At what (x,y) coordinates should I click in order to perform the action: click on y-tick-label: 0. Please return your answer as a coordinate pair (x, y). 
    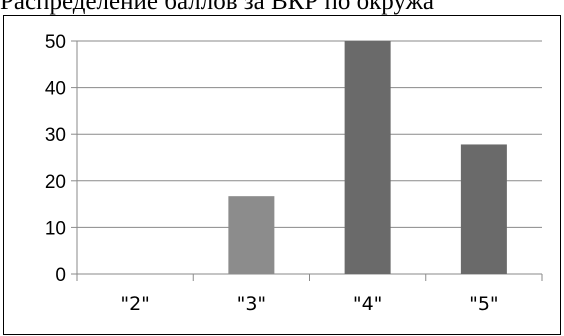
    Looking at the image, I should click on (60, 275).